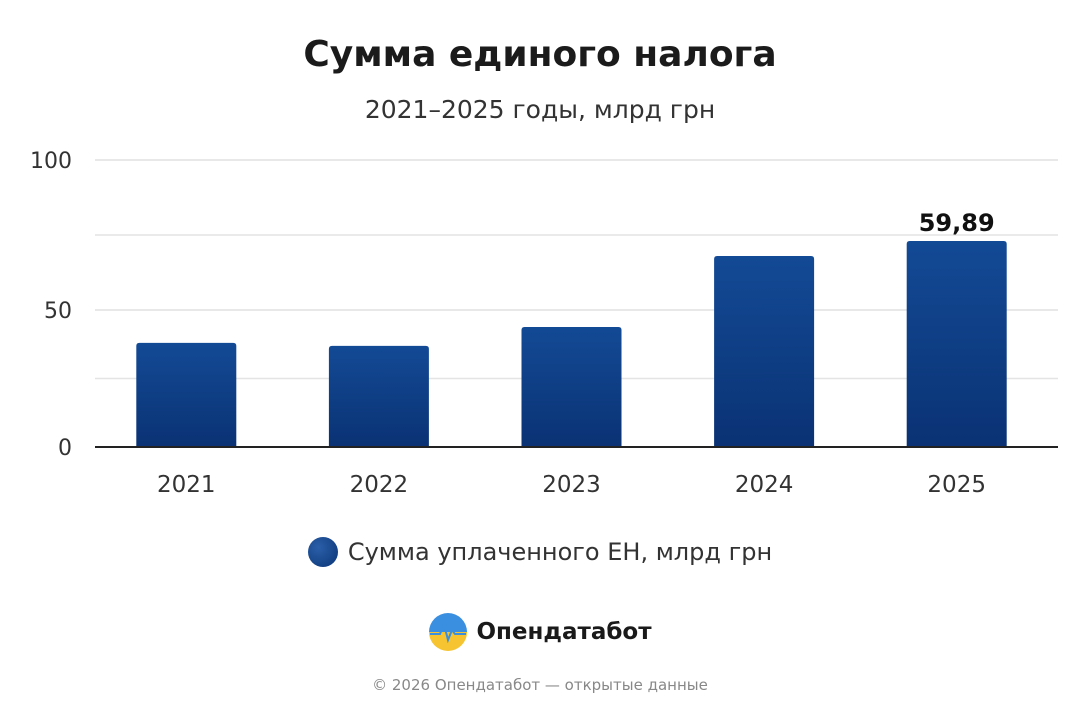 The width and height of the screenshot is (1080, 720). Describe the element at coordinates (322, 552) in the screenshot. I see `legend-swatch` at that location.